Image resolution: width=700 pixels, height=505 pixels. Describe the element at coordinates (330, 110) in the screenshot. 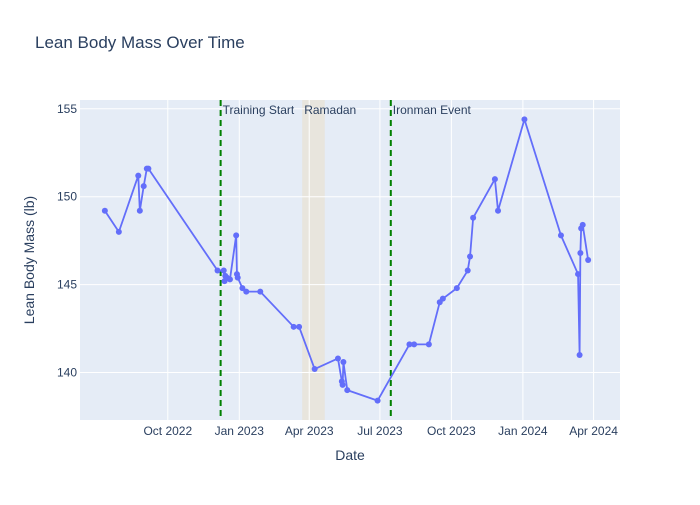

I see `annotation-label: Ramadan` at that location.